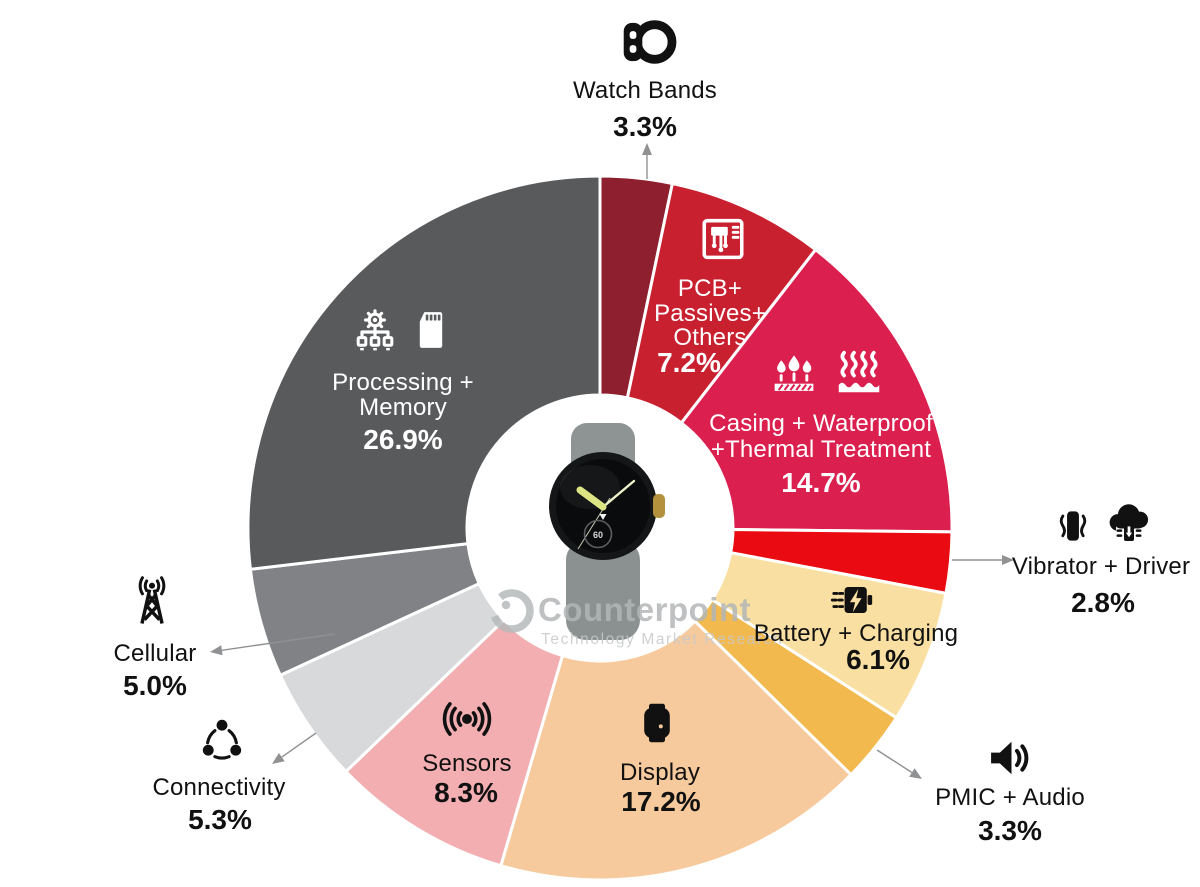  I want to click on segment-percentage: 8.3%, so click(466, 792).